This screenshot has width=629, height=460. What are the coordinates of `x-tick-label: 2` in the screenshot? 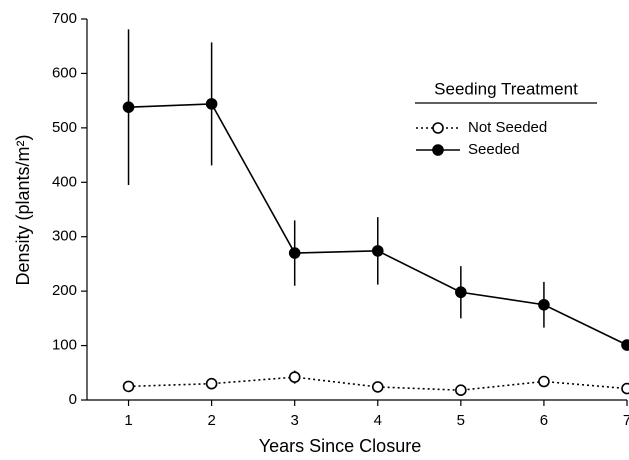 It's located at (211, 420).